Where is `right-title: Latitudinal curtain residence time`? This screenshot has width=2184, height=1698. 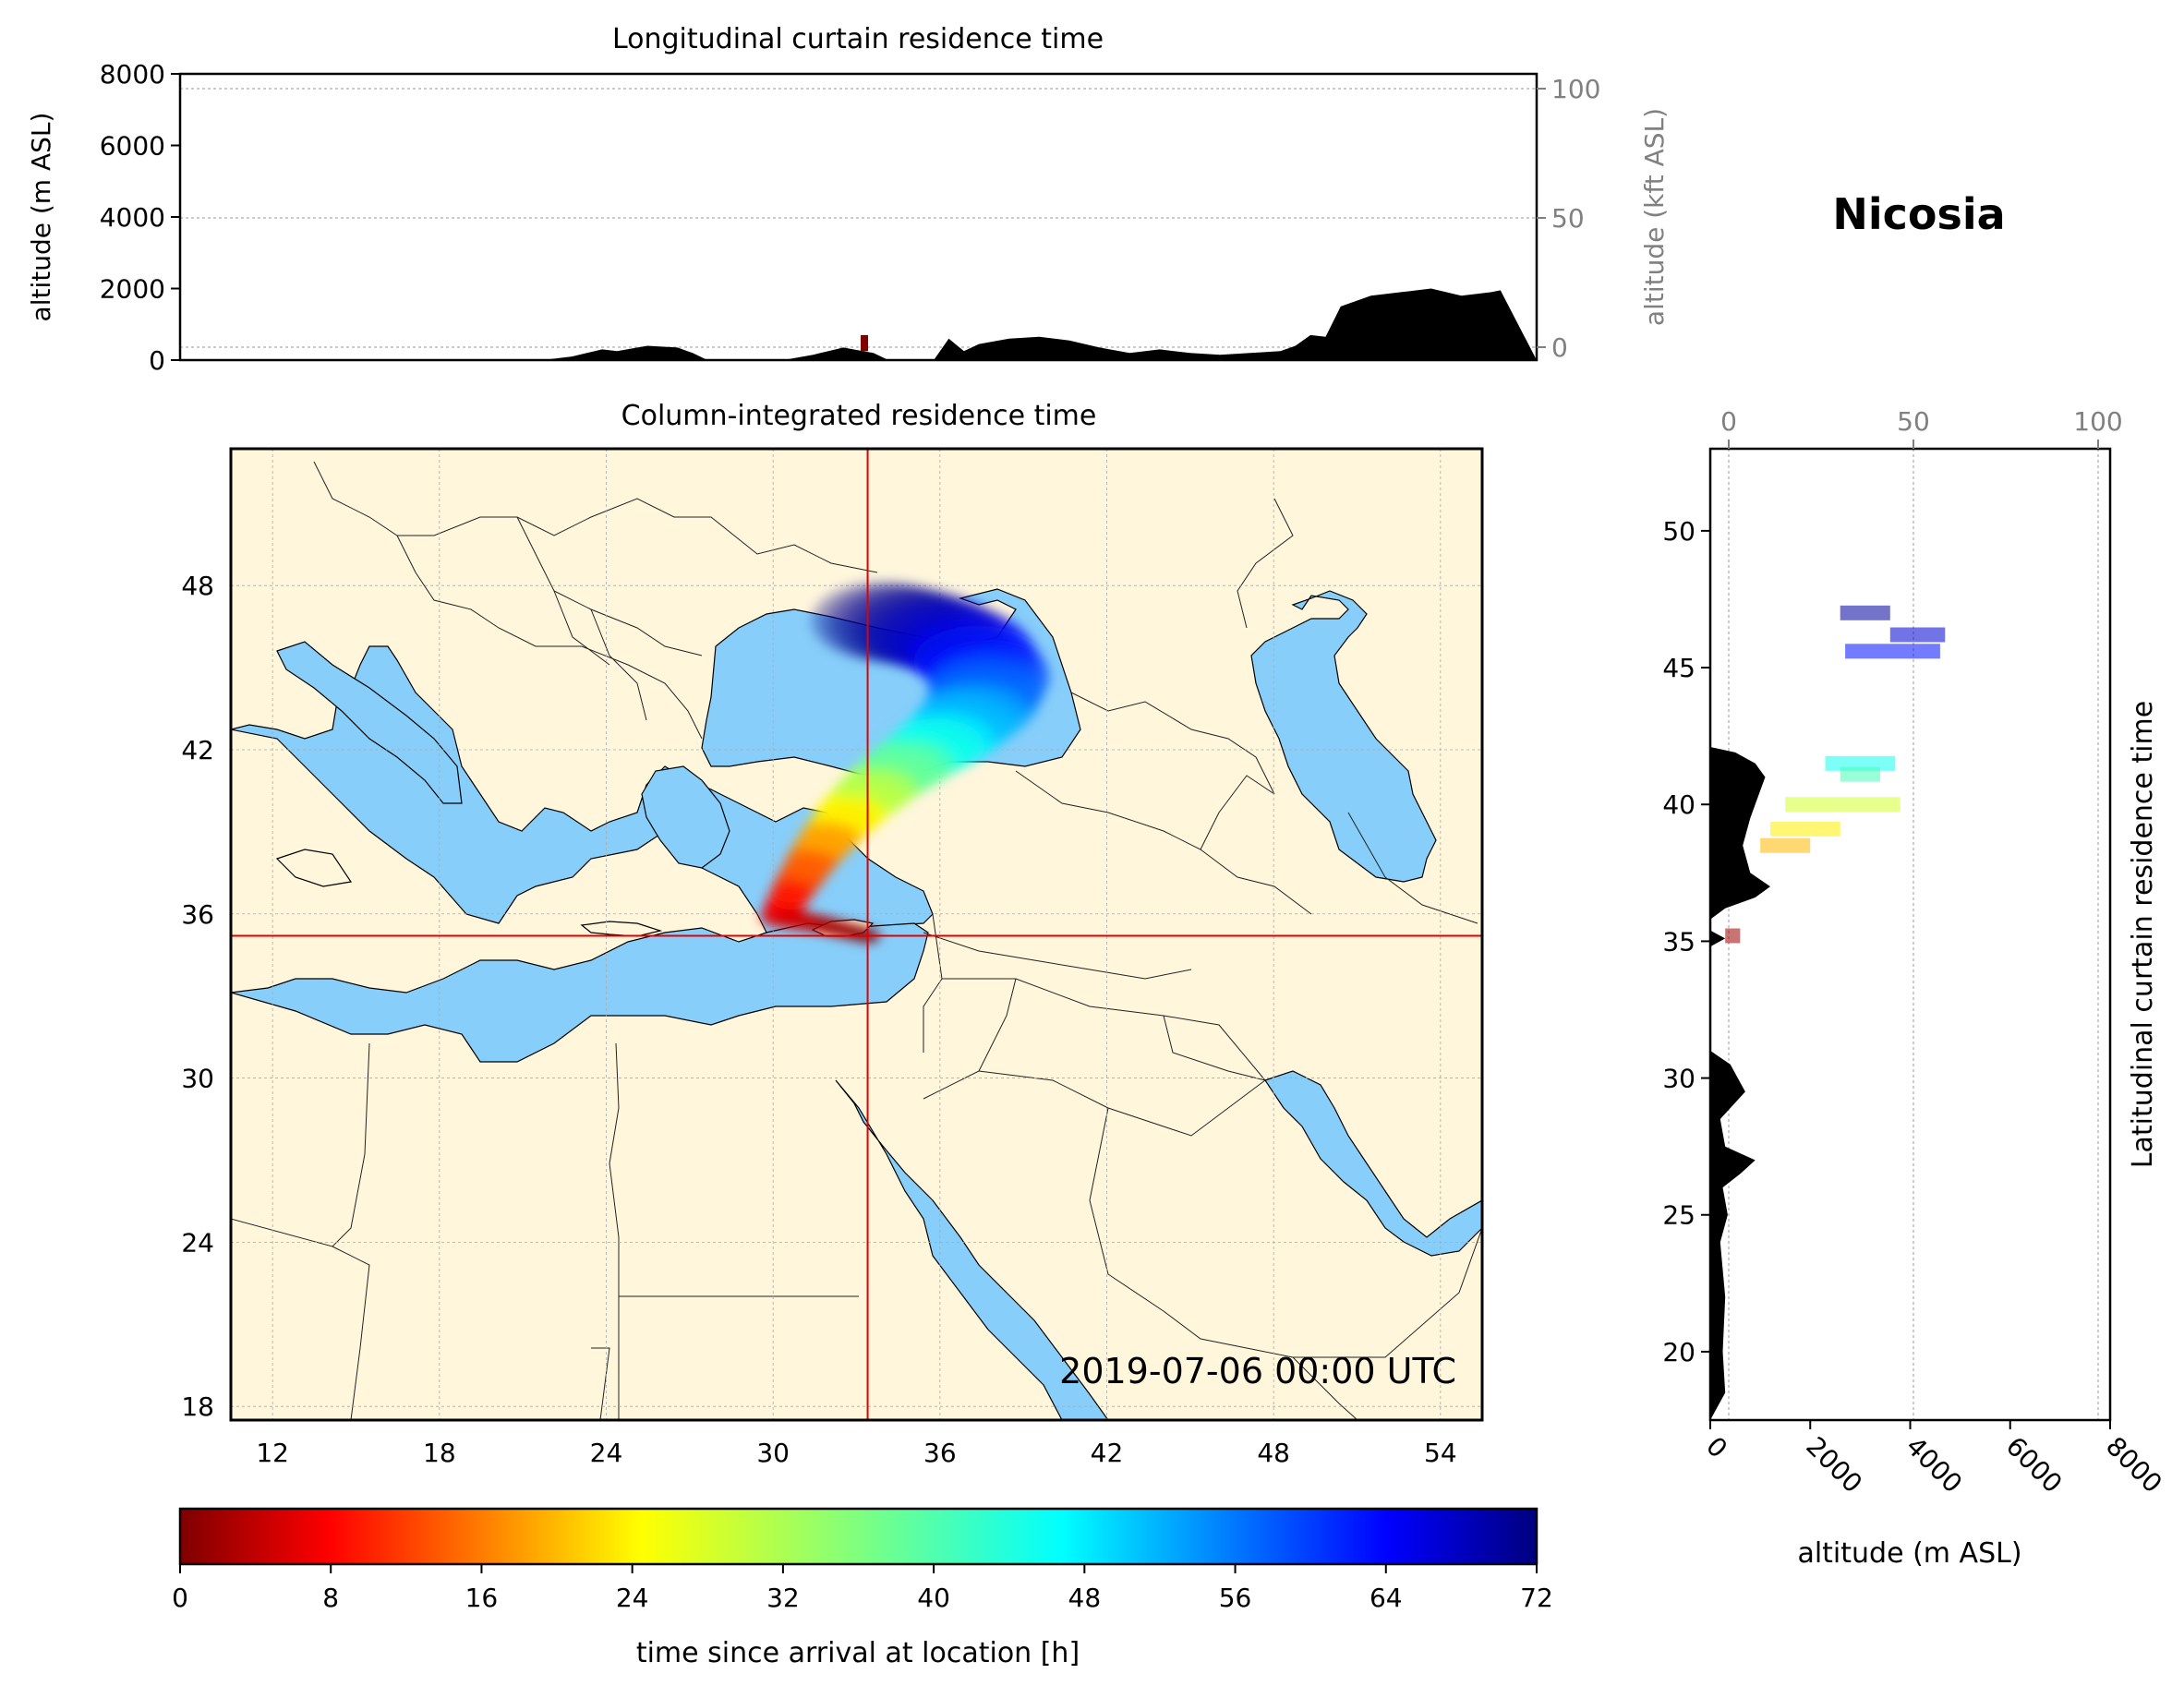 right-title: Latitudinal curtain residence time is located at coordinates (2143, 934).